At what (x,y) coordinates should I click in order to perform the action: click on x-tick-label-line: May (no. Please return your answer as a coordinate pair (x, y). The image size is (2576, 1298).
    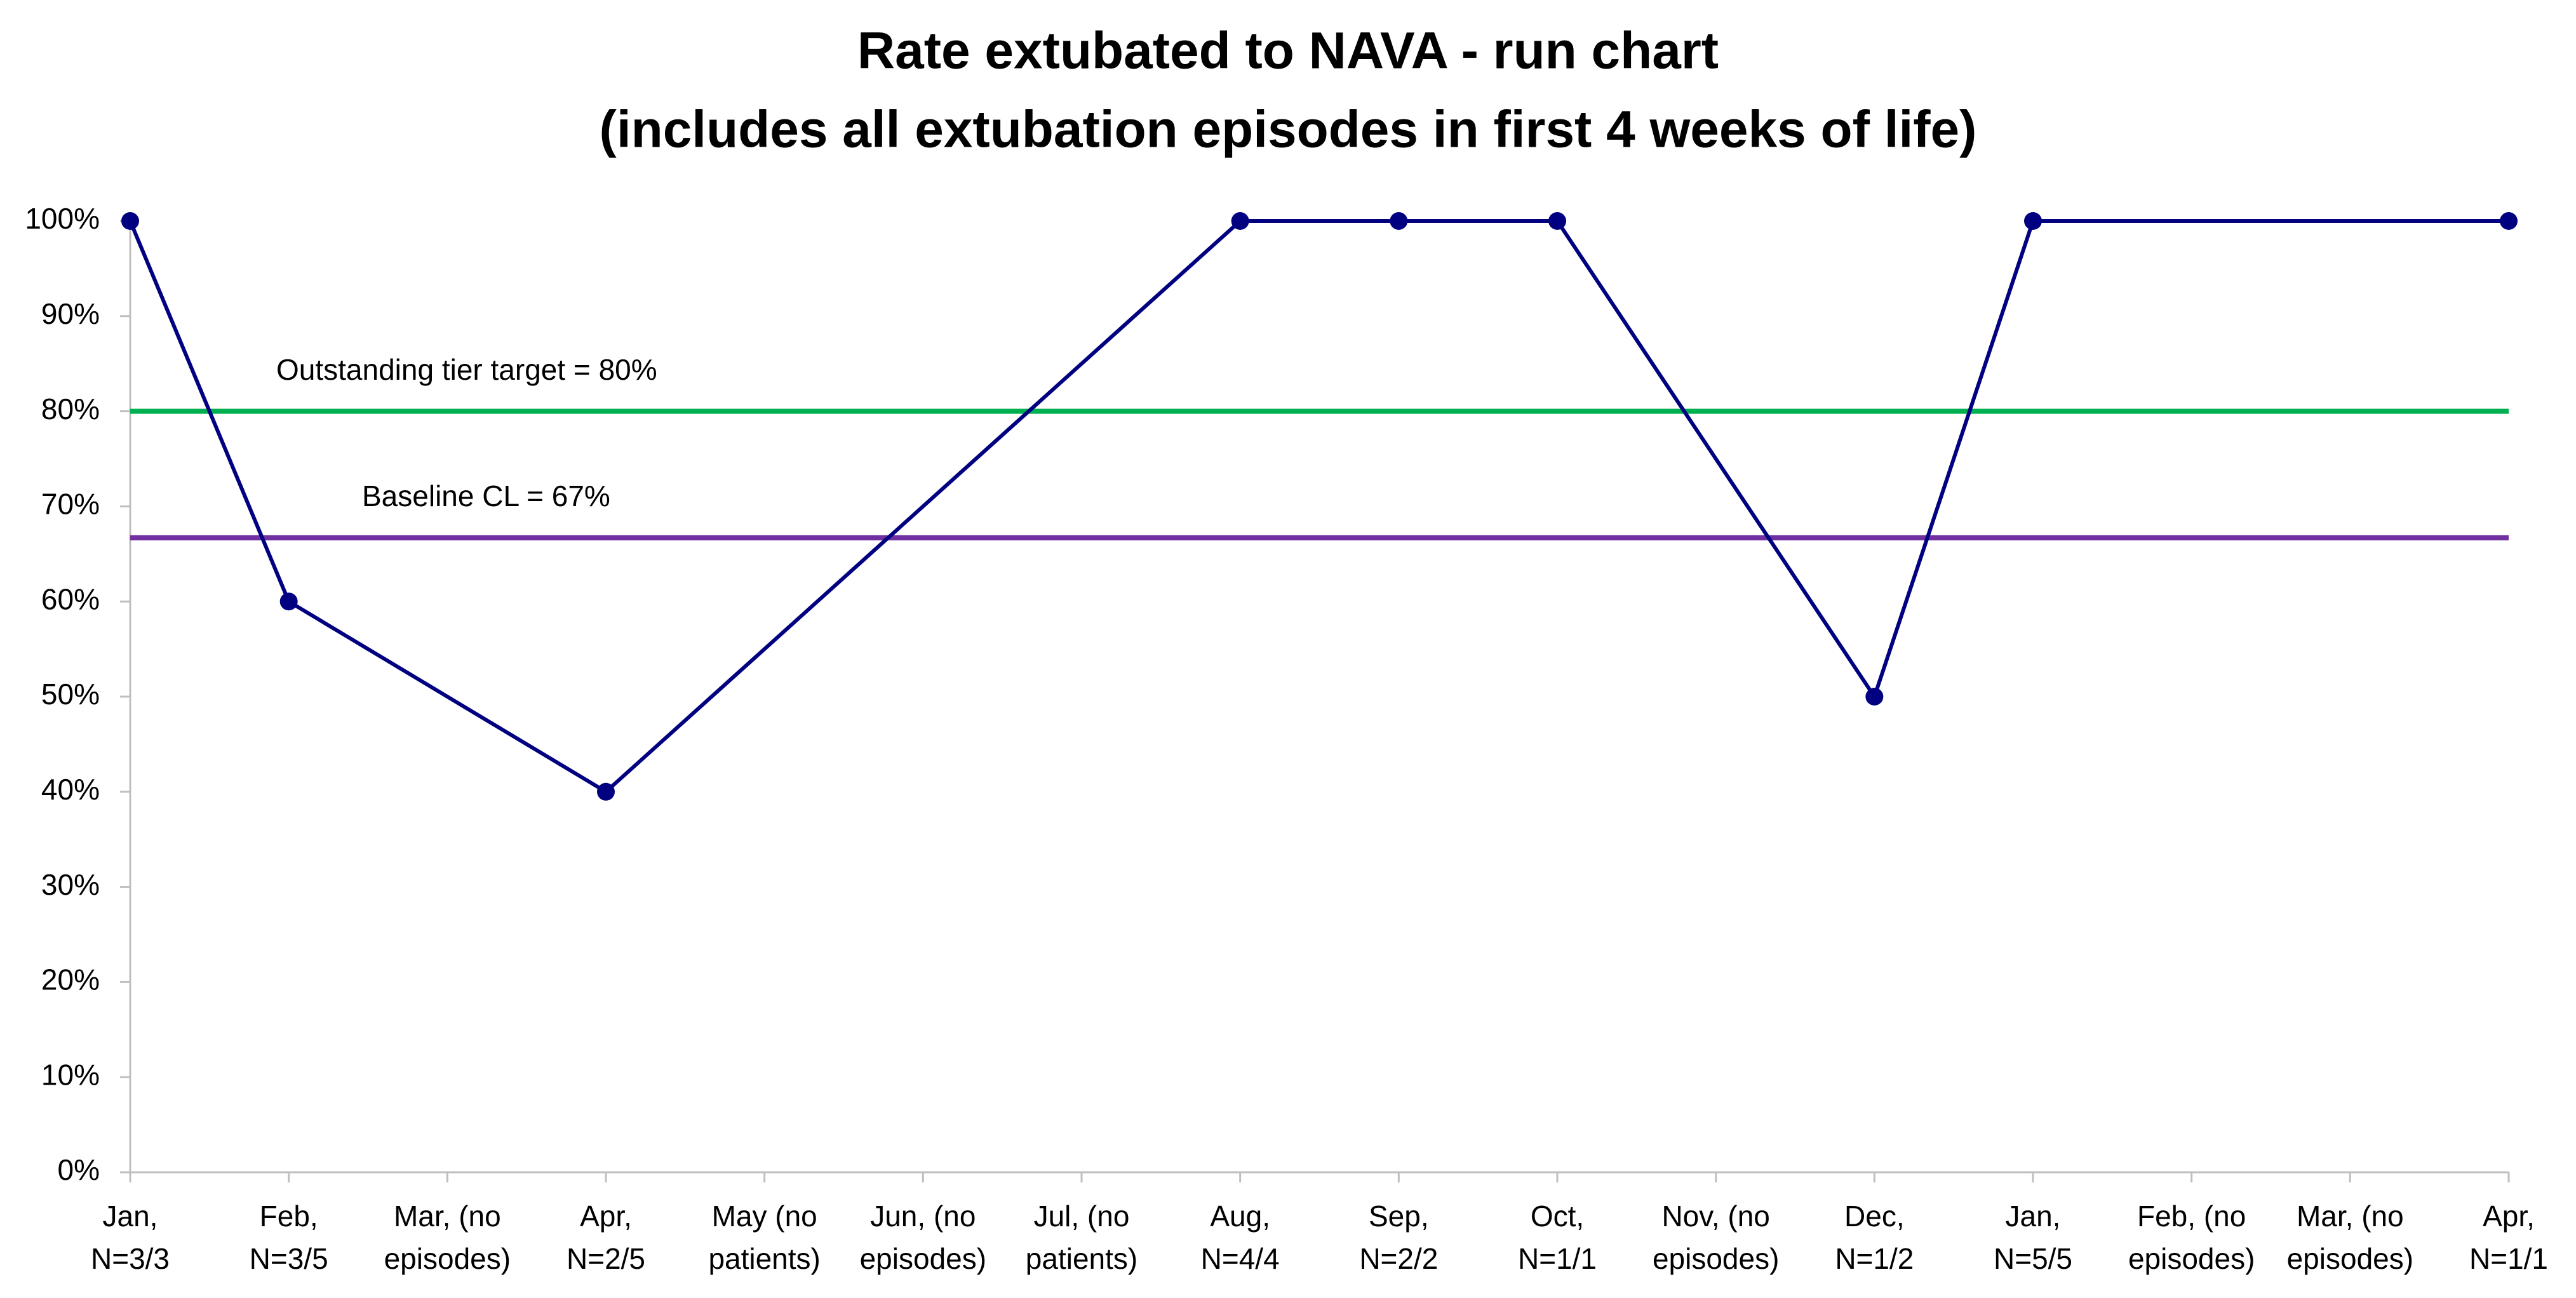
    Looking at the image, I should click on (764, 1216).